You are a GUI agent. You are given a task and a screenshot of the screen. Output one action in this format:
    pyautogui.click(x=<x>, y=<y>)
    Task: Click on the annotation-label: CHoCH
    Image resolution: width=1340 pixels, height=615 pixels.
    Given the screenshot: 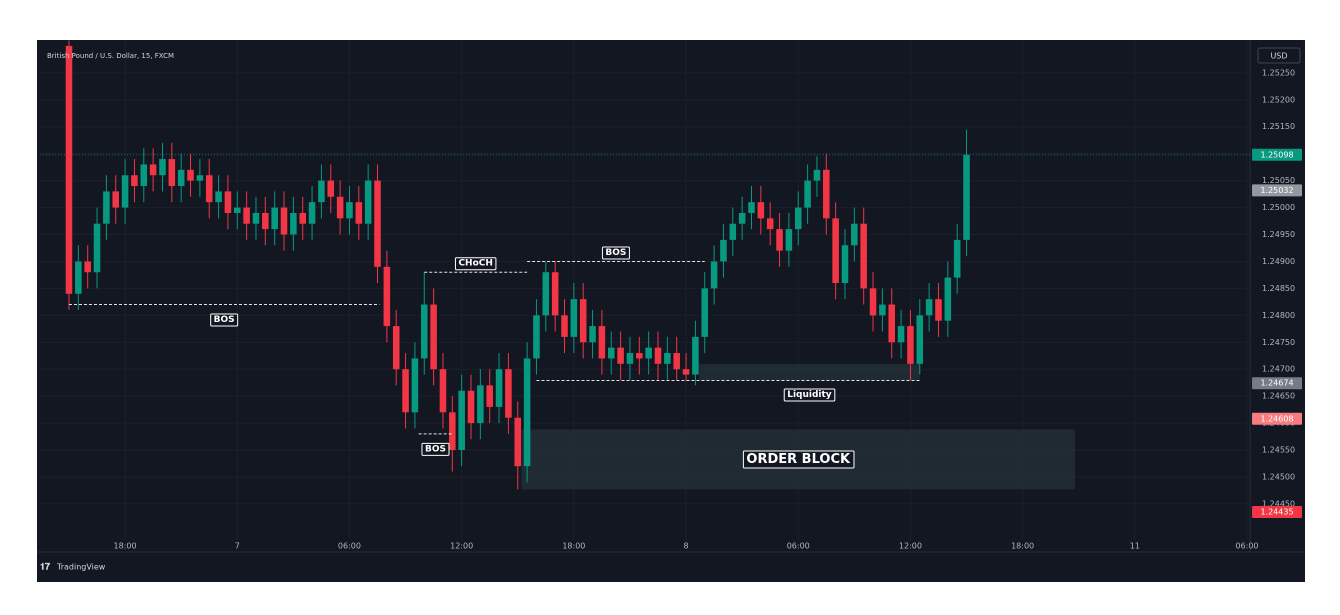 What is the action you would take?
    pyautogui.click(x=475, y=264)
    